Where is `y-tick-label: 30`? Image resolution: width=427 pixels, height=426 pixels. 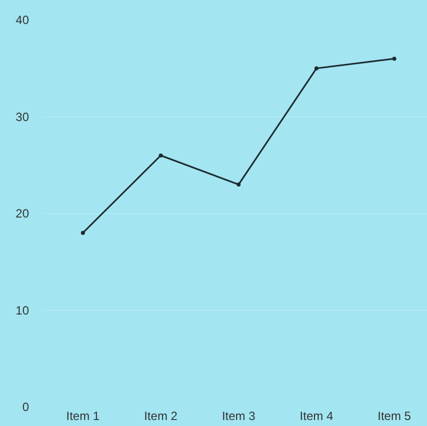
y-tick-label: 30 is located at coordinates (23, 117).